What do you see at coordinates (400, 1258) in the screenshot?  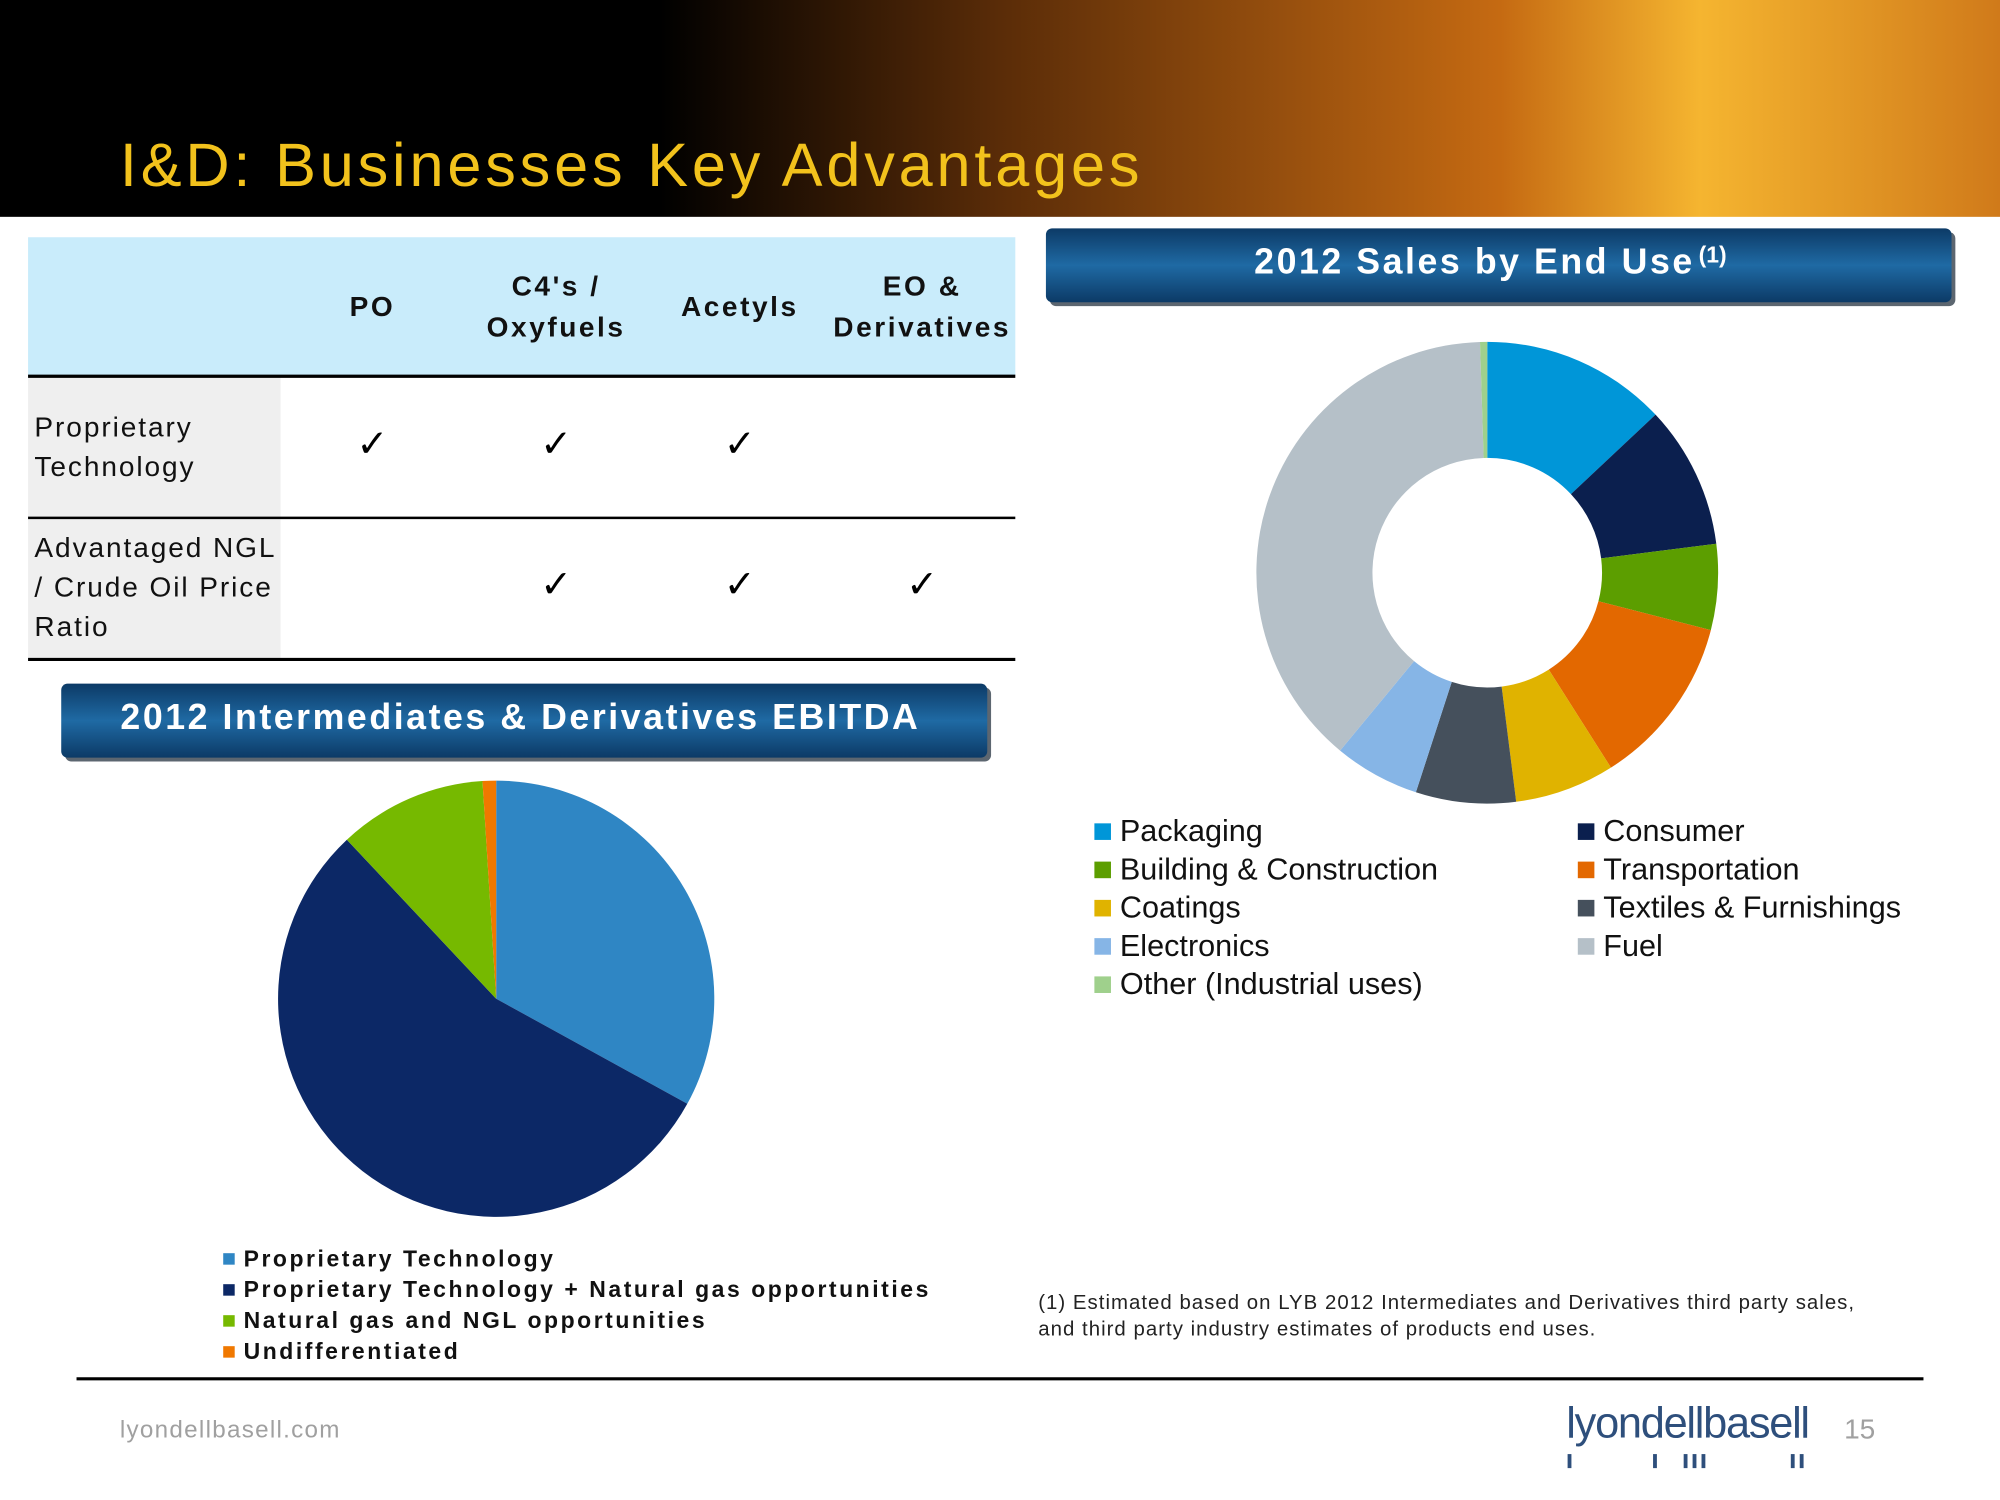 I see `legend-label: Proprietary Technology` at bounding box center [400, 1258].